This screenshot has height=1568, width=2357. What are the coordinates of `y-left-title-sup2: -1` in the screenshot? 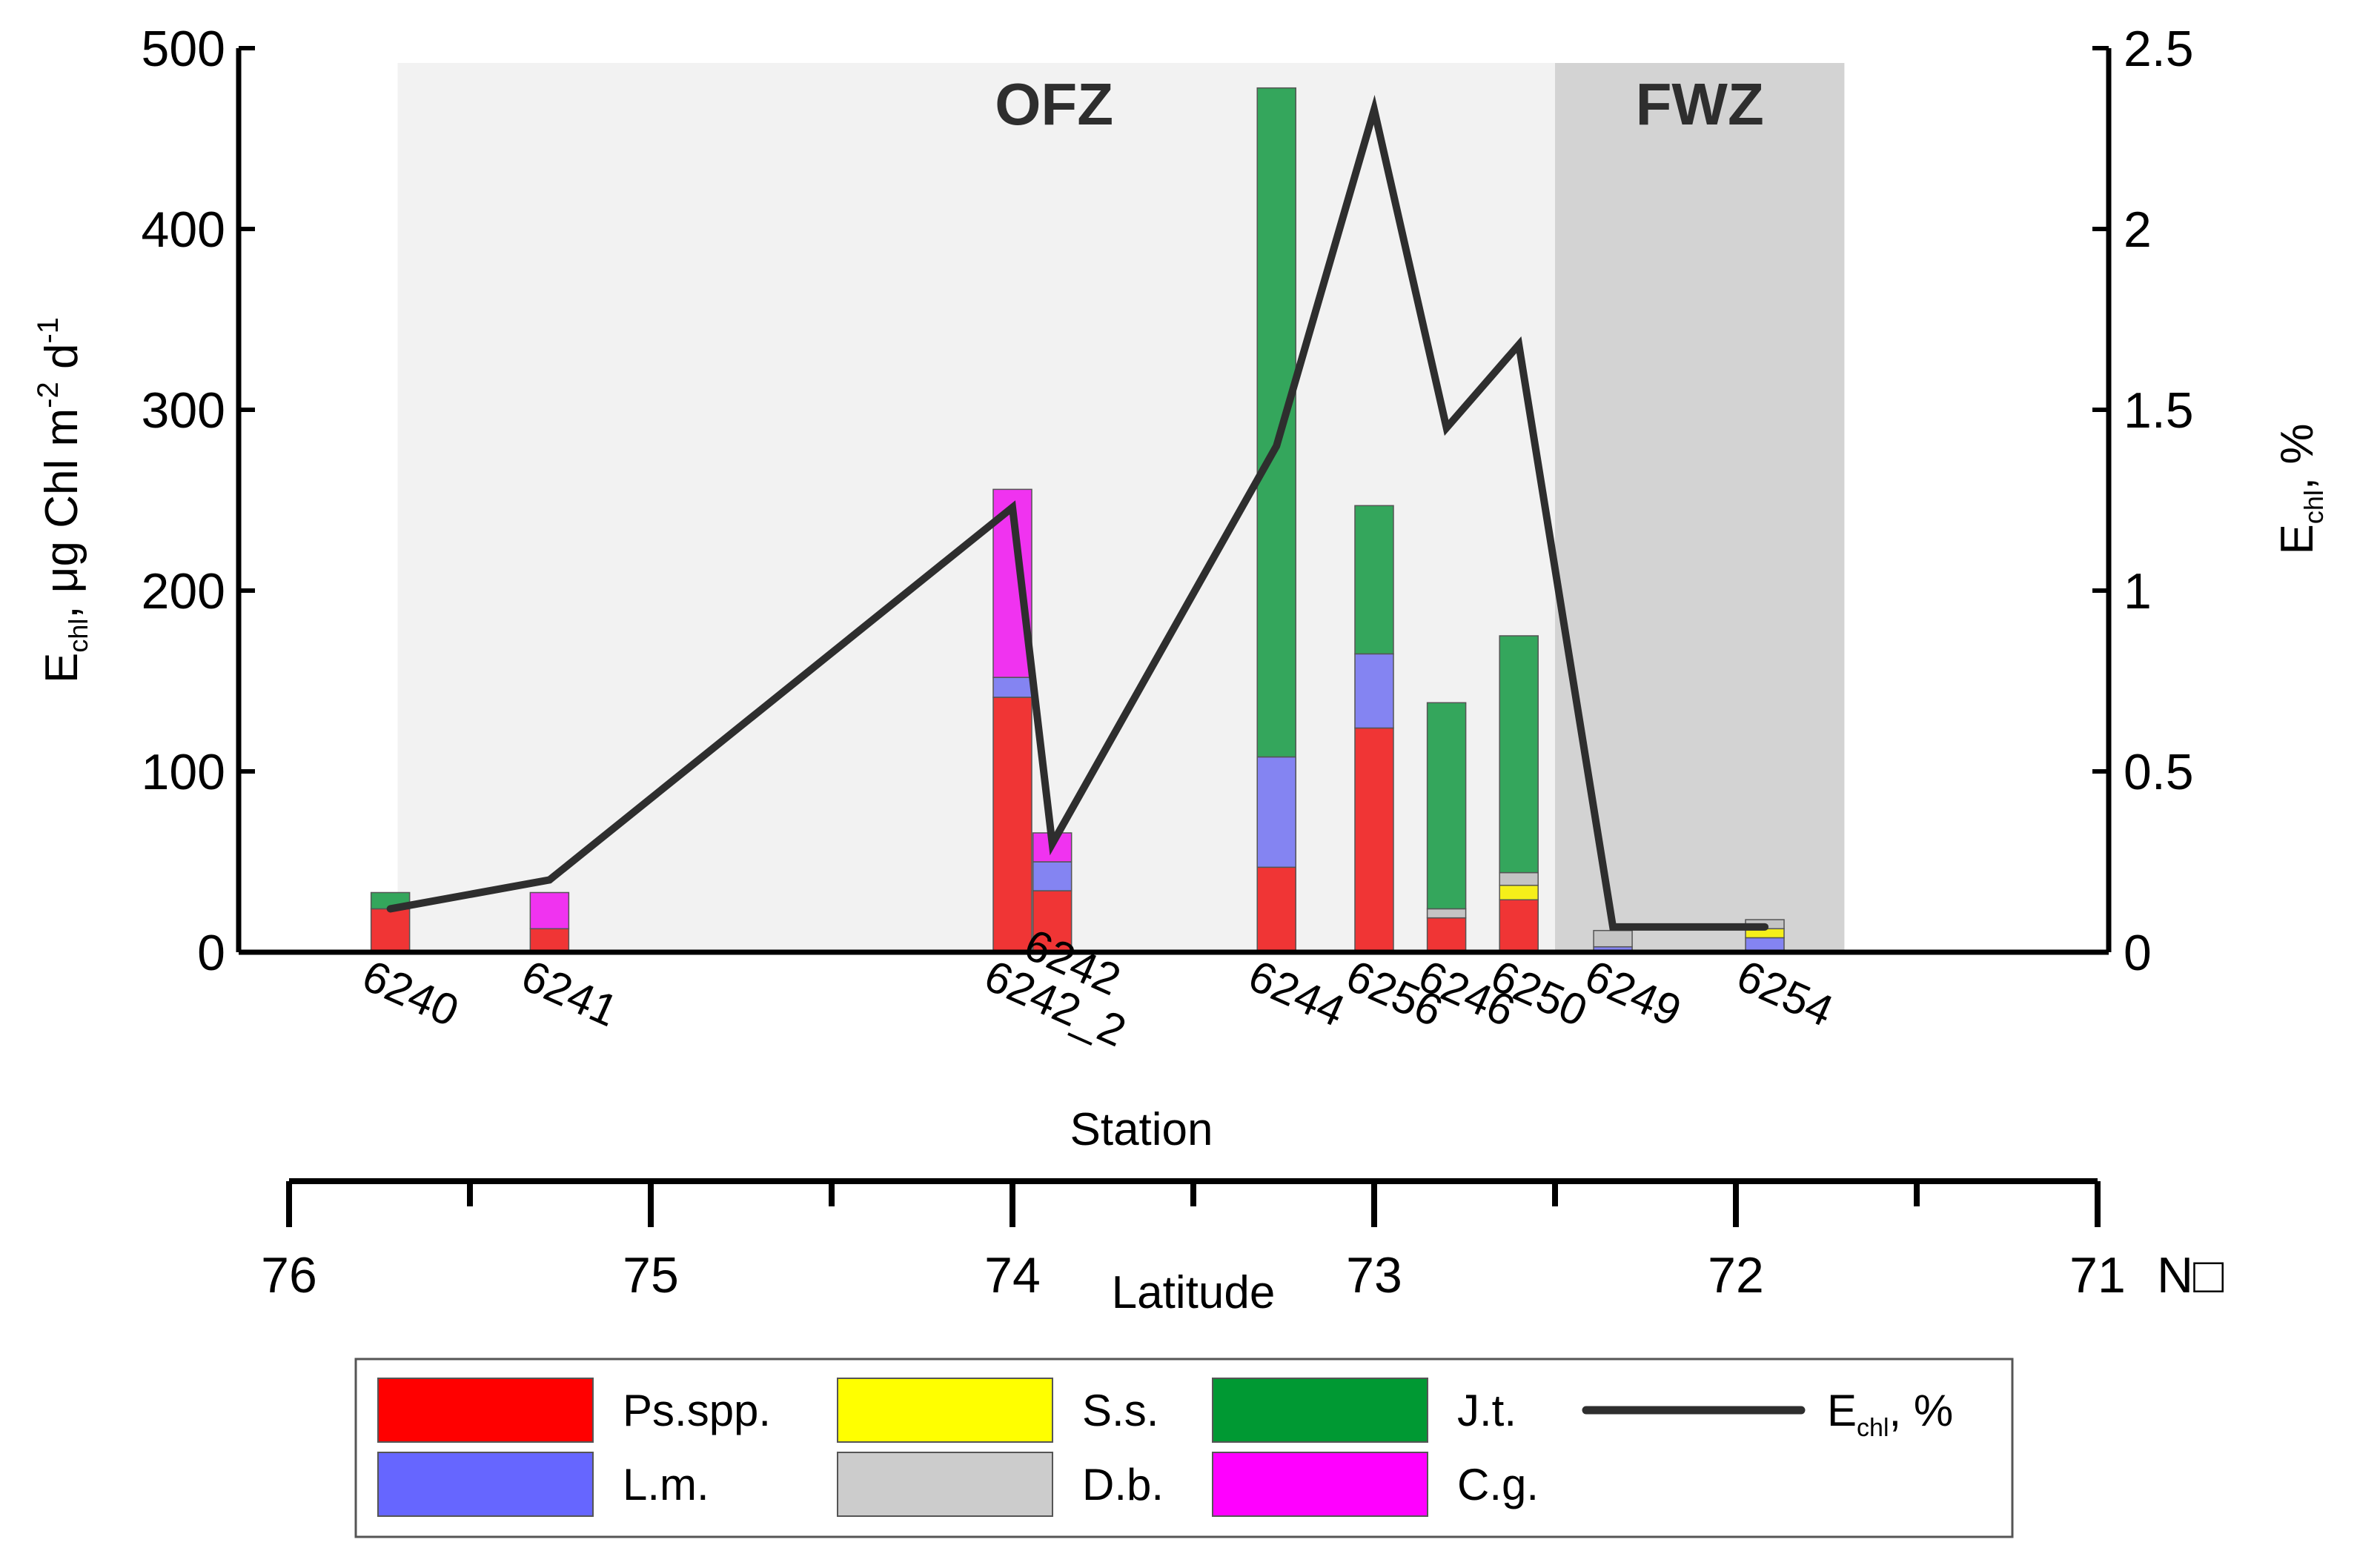 It's located at (48, 330).